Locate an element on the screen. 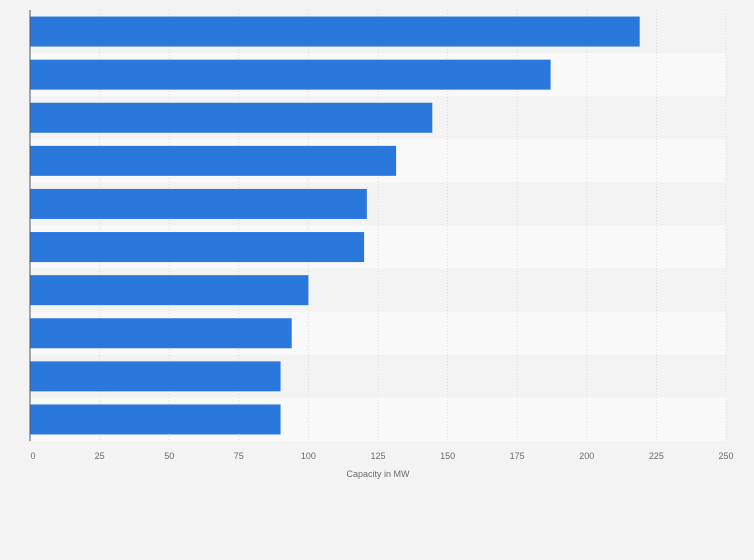 The image size is (754, 560). x-tick-label: 225 is located at coordinates (656, 456).